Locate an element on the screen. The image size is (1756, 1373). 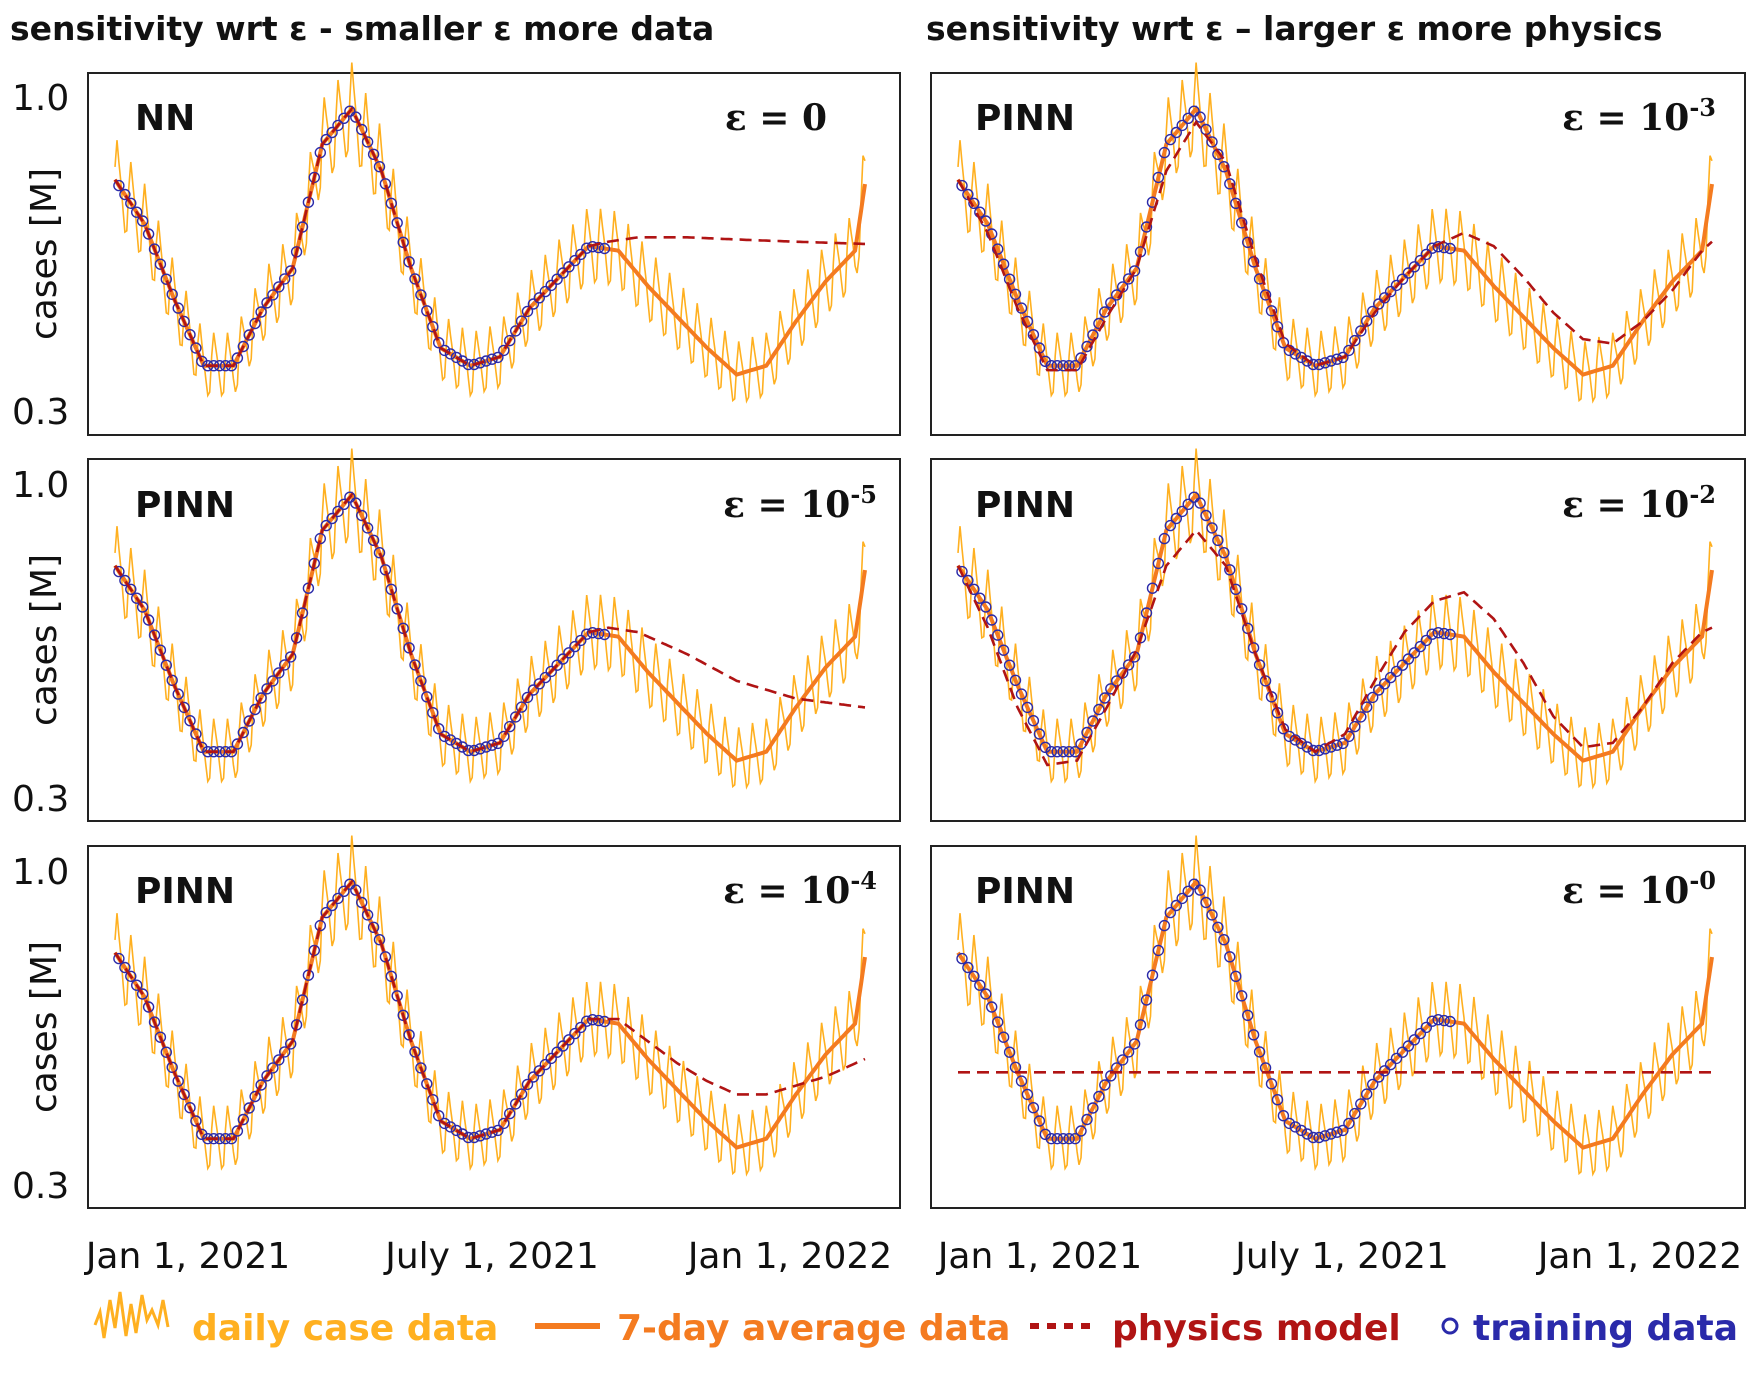
panel-epsilon-label-1: ε = 0 is located at coordinates (776, 118).